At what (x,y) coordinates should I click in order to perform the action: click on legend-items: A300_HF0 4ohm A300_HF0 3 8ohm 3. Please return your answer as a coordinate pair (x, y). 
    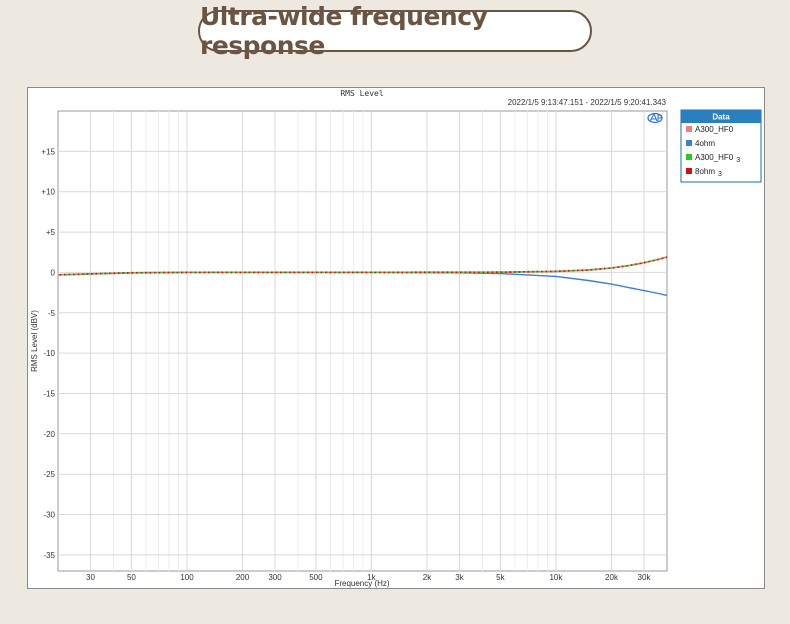
    Looking at the image, I should click on (713, 151).